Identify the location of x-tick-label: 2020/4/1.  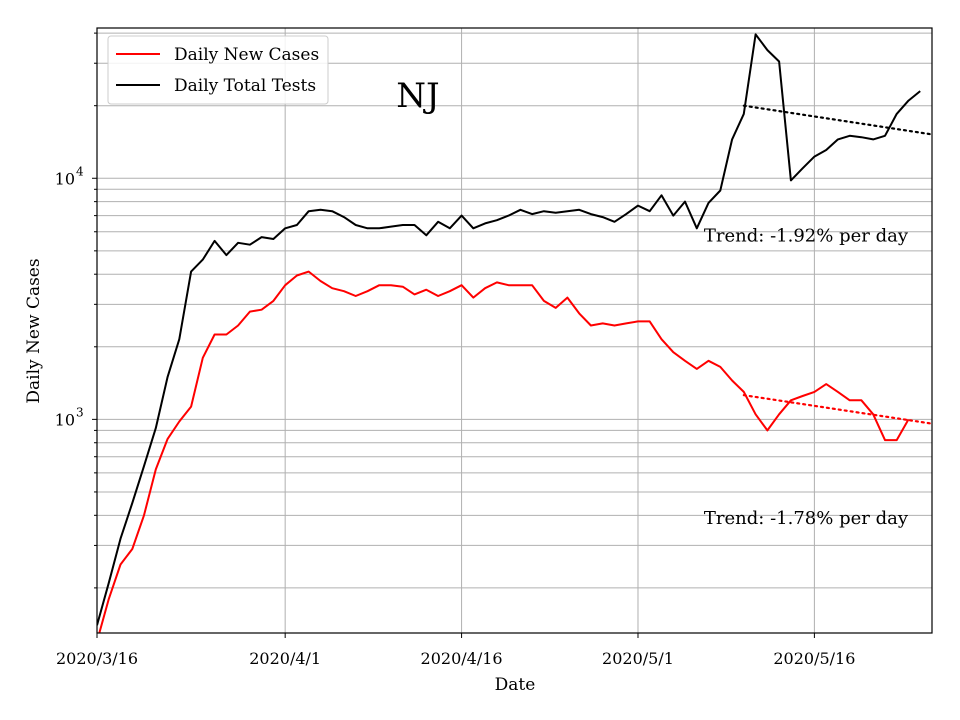
(285, 658).